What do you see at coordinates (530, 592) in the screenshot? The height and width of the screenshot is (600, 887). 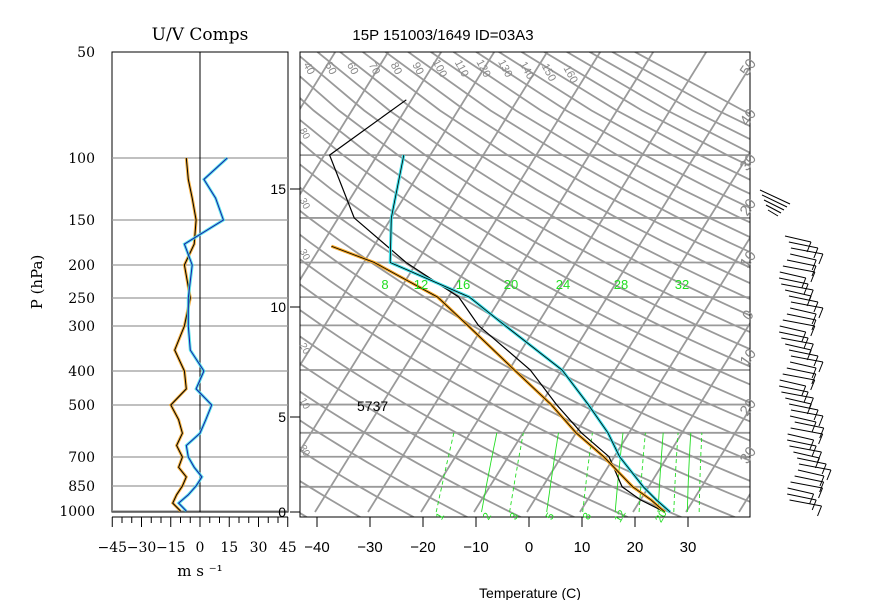 I see `skewt-x-label: Temperature (C)` at bounding box center [530, 592].